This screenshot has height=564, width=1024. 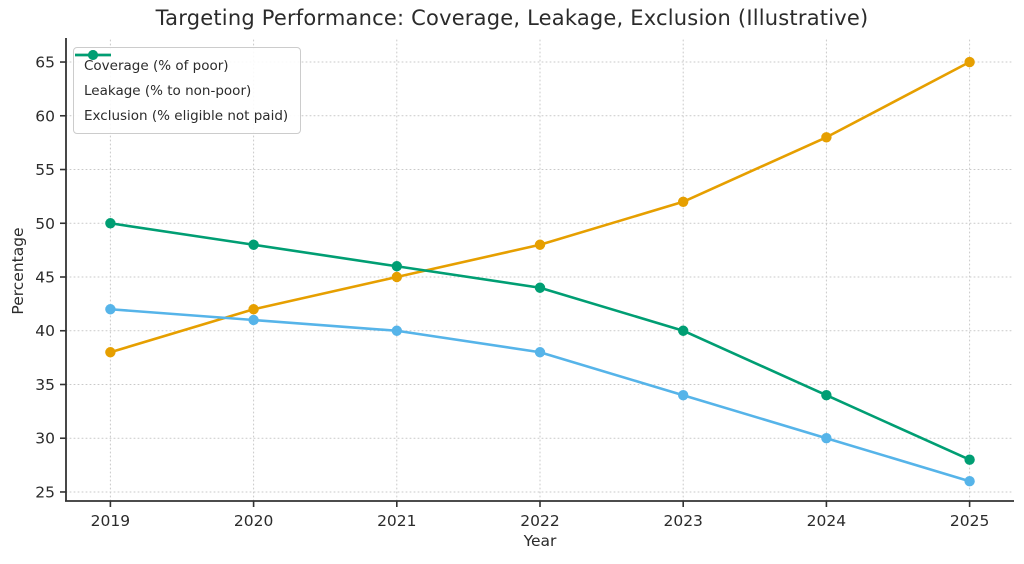 What do you see at coordinates (45, 224) in the screenshot?
I see `y-tick-label: 50` at bounding box center [45, 224].